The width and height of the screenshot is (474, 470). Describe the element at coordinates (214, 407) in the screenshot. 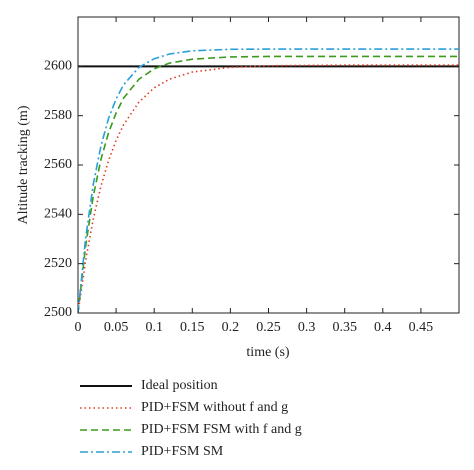

I see `legend-label: PID+FSM without f and g` at that location.